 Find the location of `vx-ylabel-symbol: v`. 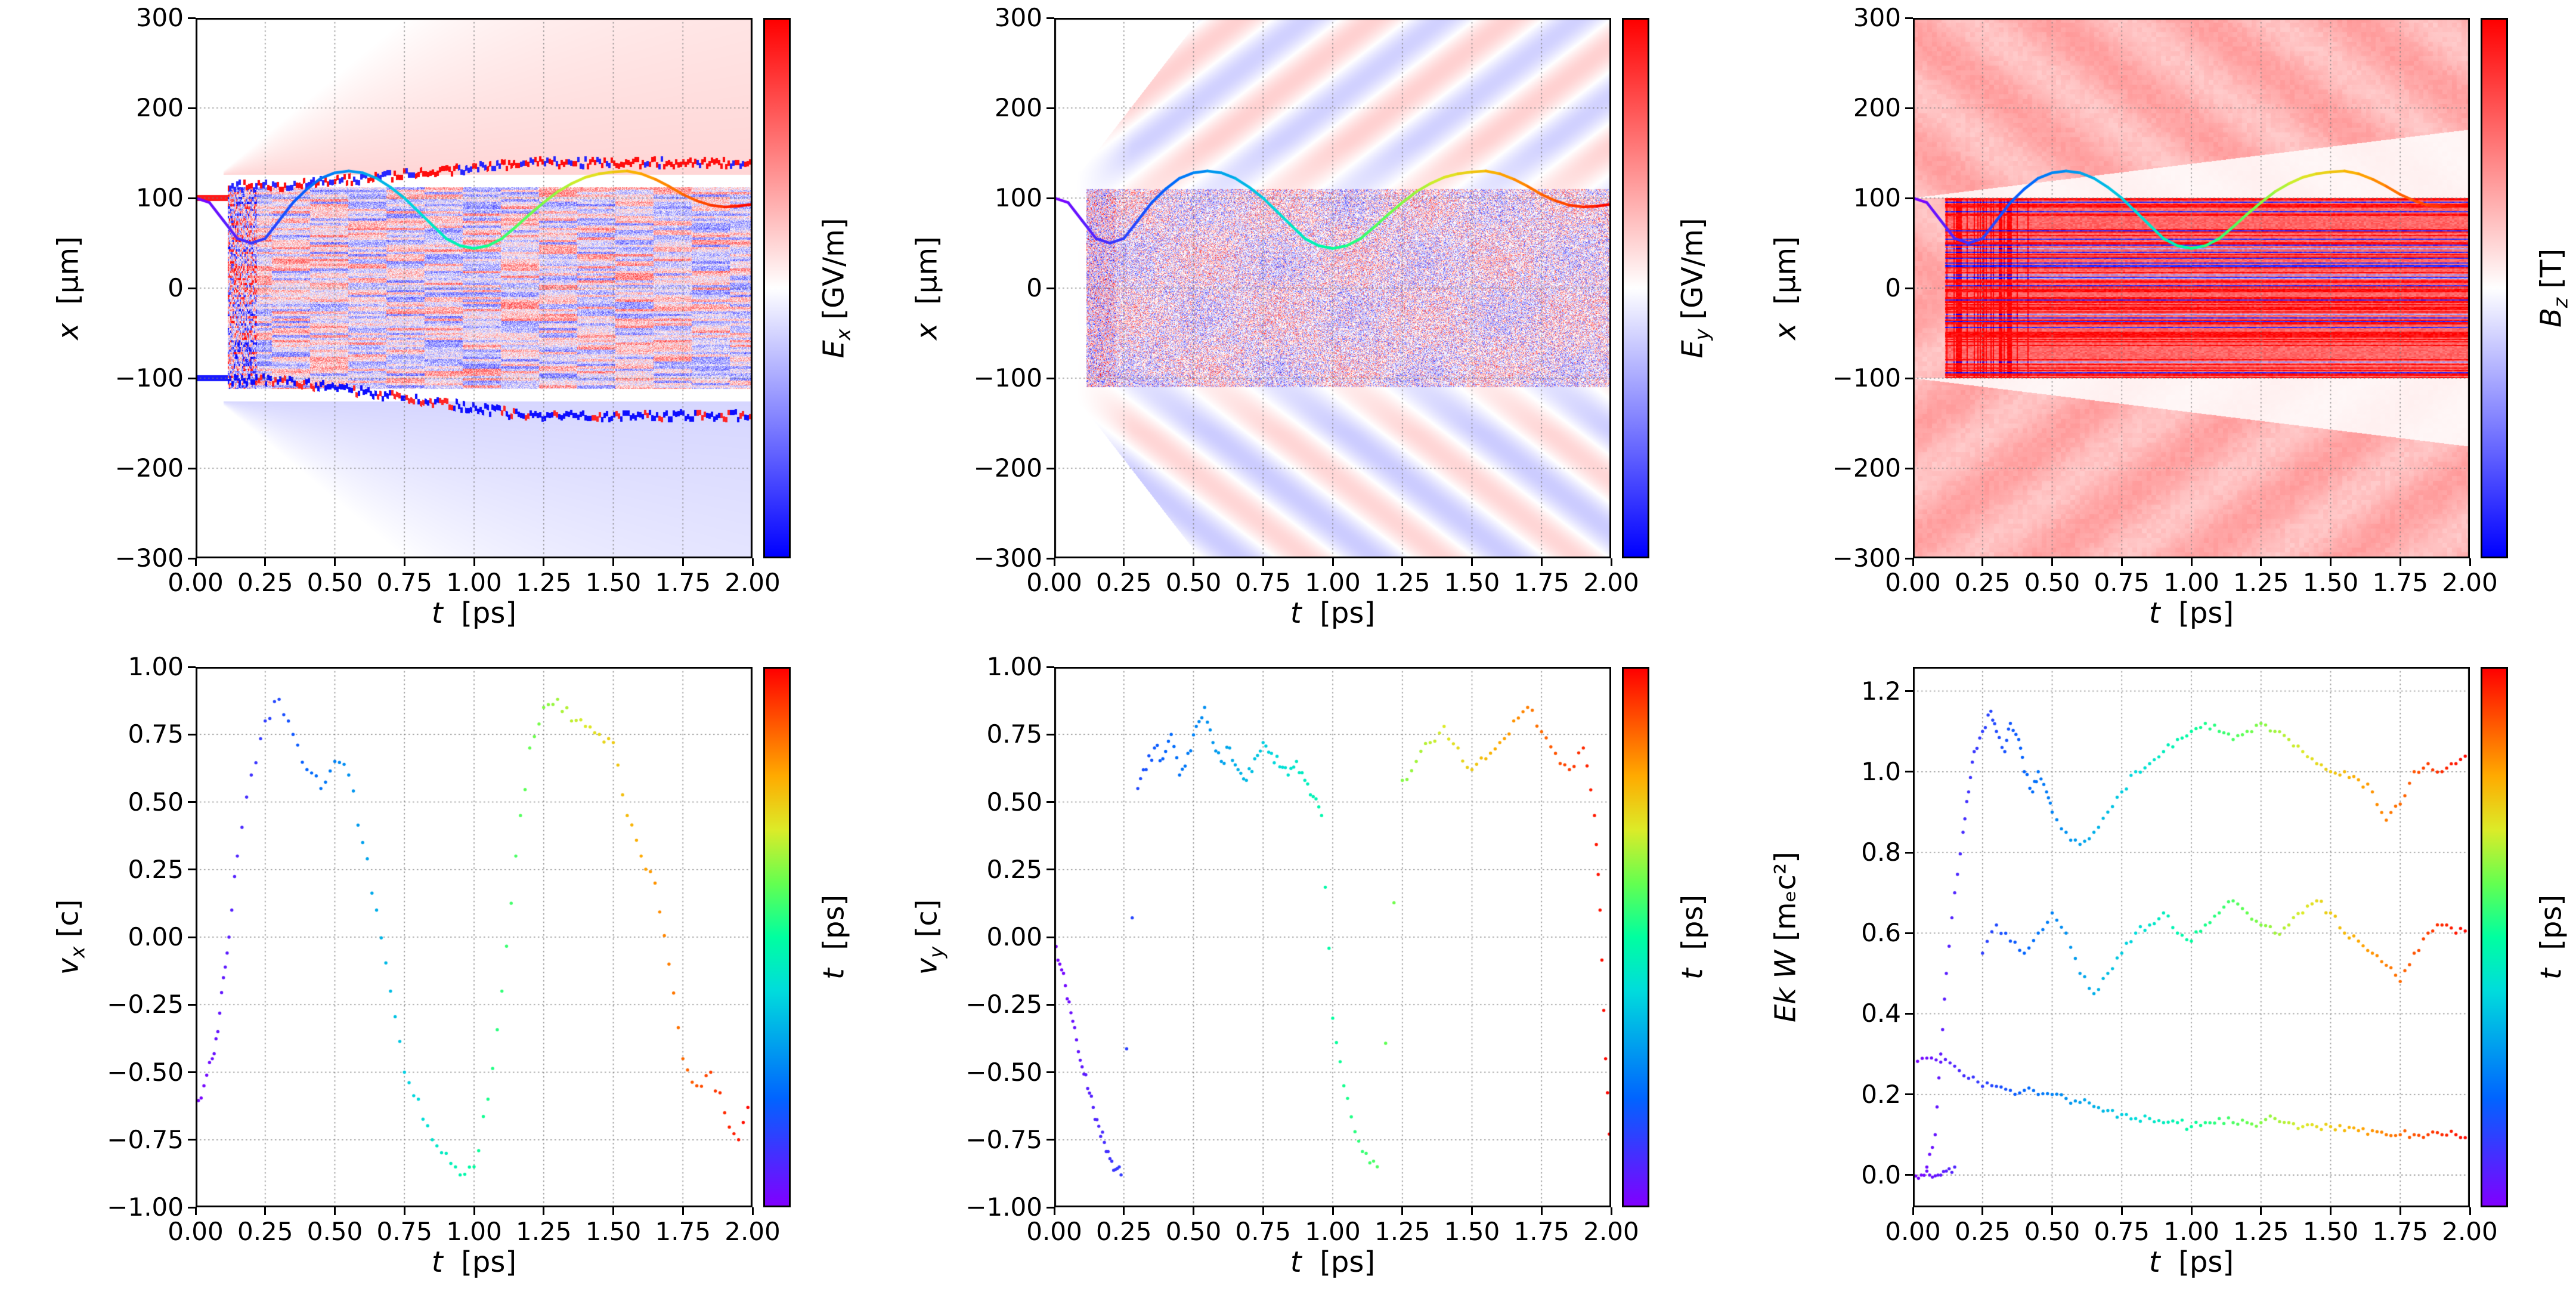

vx-ylabel-symbol: v is located at coordinates (68, 967).